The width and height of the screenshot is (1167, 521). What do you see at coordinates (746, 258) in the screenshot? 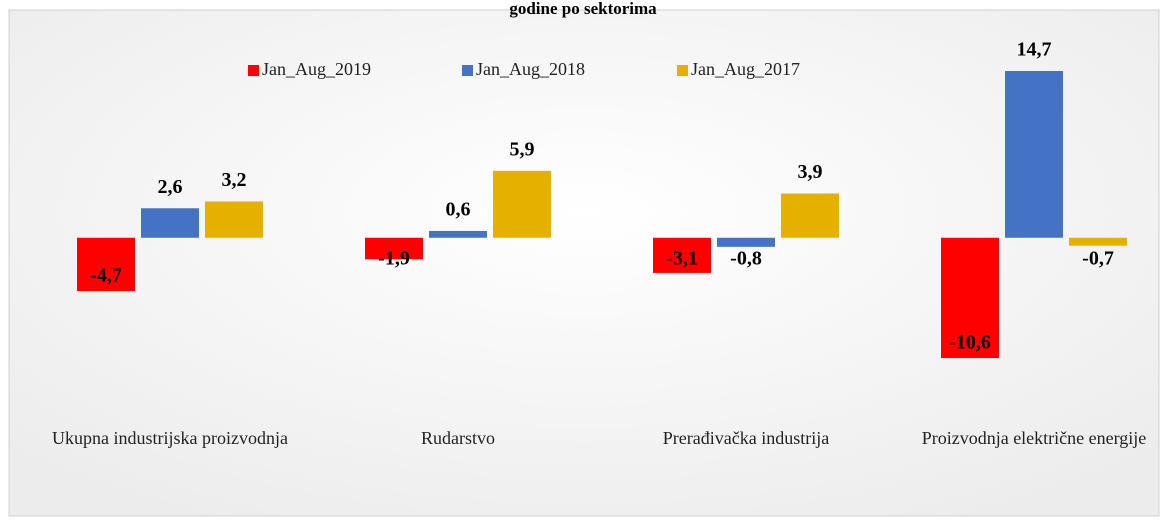
I see `value-label: -0,8` at bounding box center [746, 258].